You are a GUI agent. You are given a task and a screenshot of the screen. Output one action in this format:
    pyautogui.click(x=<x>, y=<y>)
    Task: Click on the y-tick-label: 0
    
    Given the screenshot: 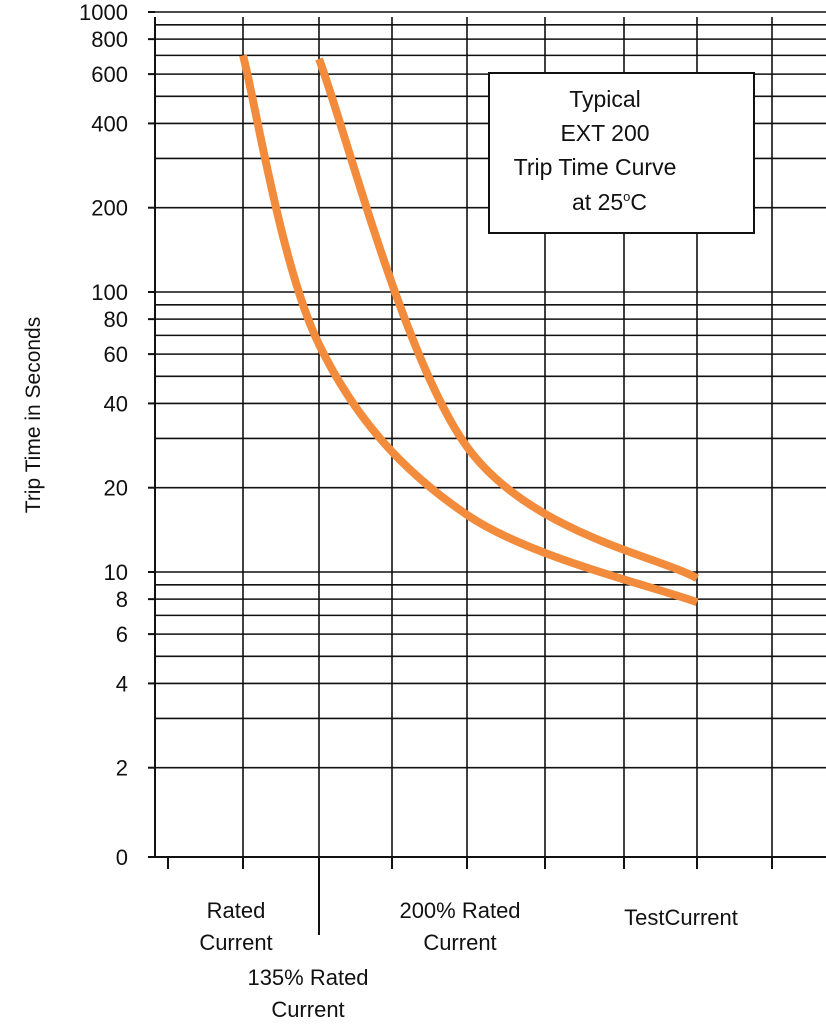 What is the action you would take?
    pyautogui.click(x=122, y=857)
    